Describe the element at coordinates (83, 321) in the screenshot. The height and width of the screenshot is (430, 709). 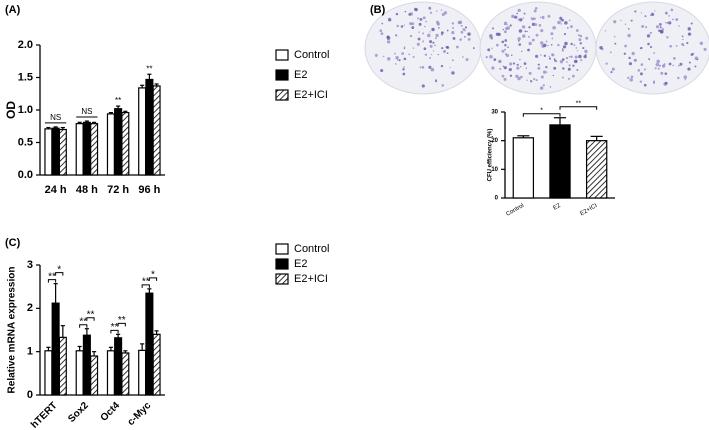
I see `significance-label: **` at that location.